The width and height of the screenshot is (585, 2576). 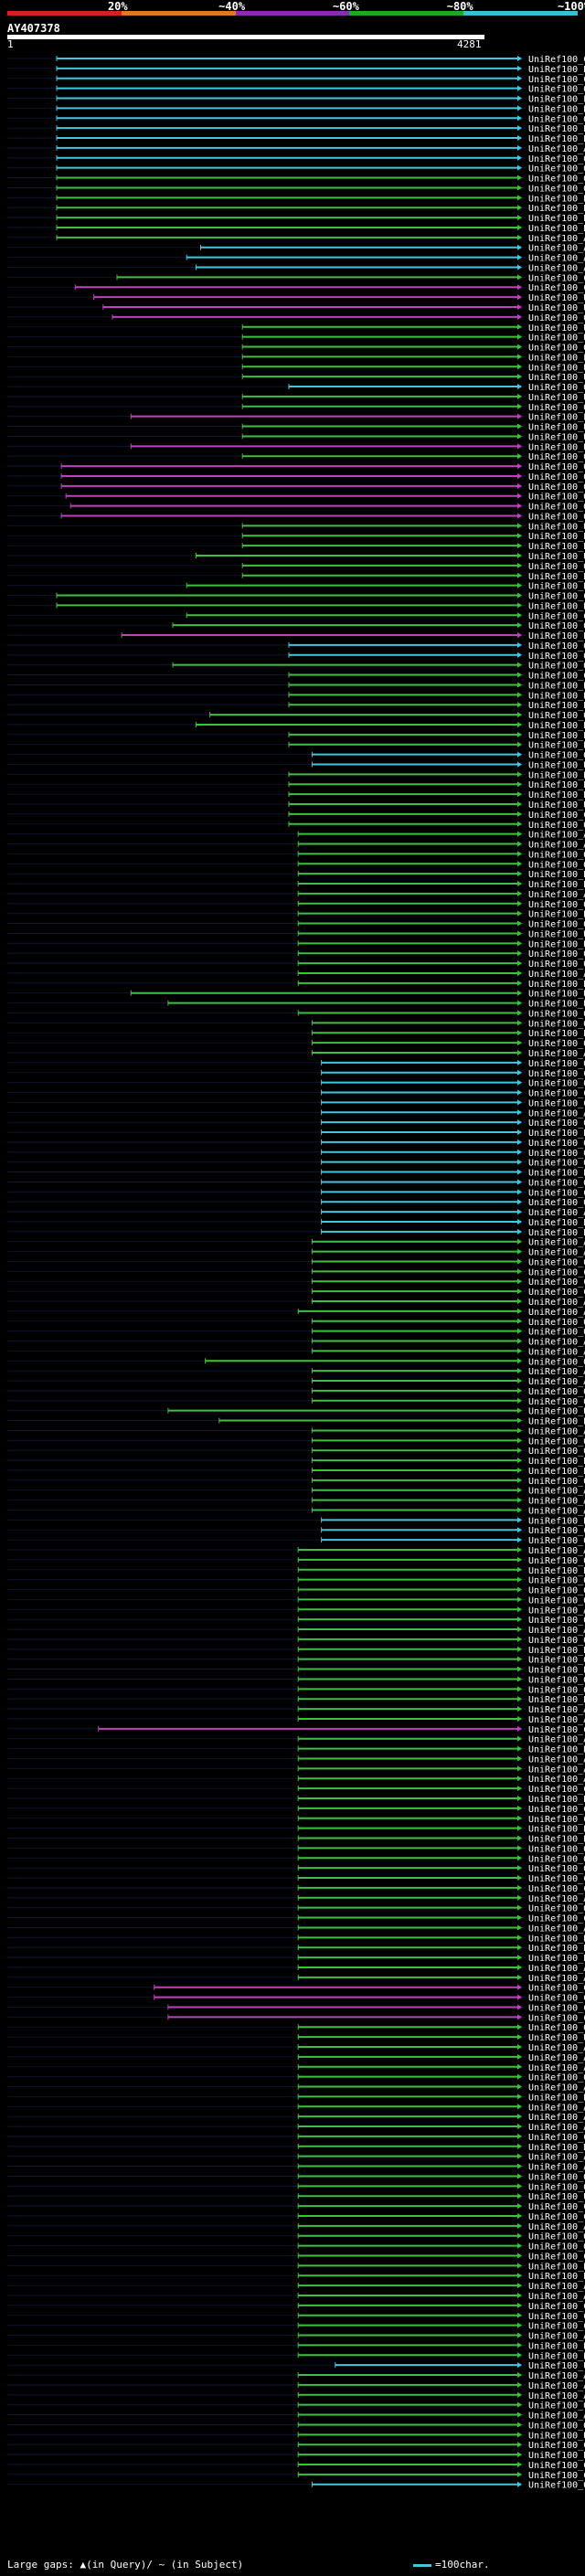 I want to click on hit-label: UniRef100_A9P620, so click(x=557, y=1511).